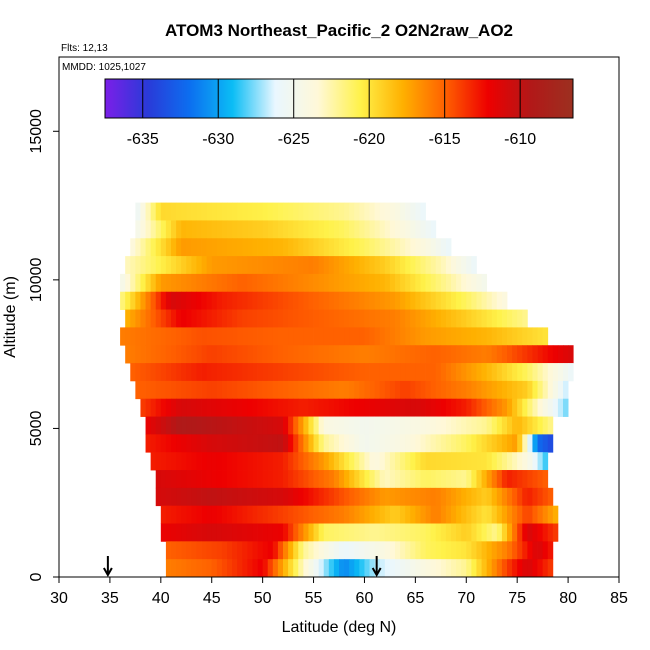  Describe the element at coordinates (263, 598) in the screenshot. I see `x-tick-label: 50` at that location.